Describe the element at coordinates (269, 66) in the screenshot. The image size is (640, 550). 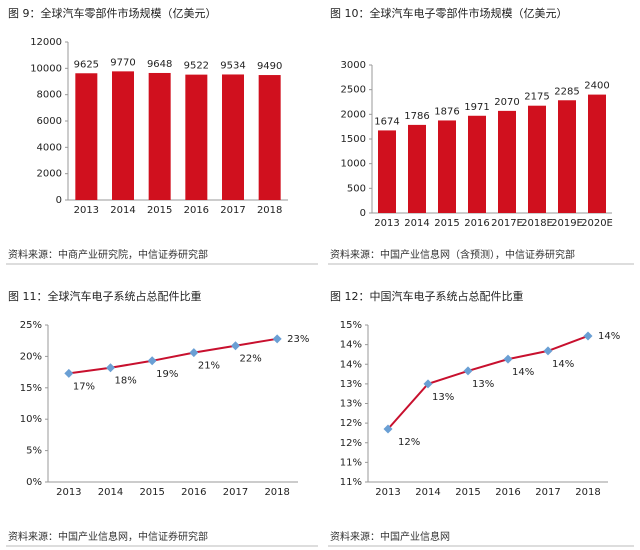
I see `value-label: 9490` at that location.